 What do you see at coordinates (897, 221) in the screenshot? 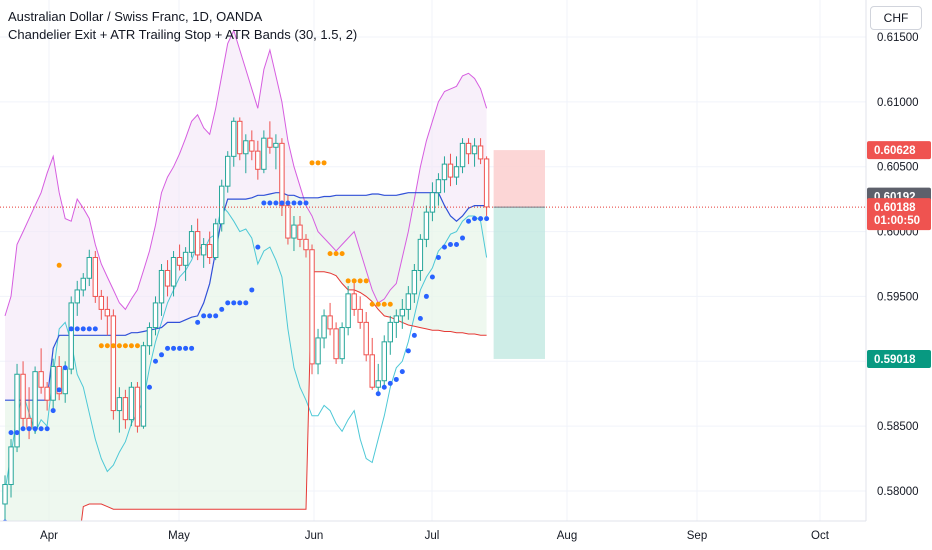
I see `last-price-badge-text: 01:00:50` at bounding box center [897, 221].